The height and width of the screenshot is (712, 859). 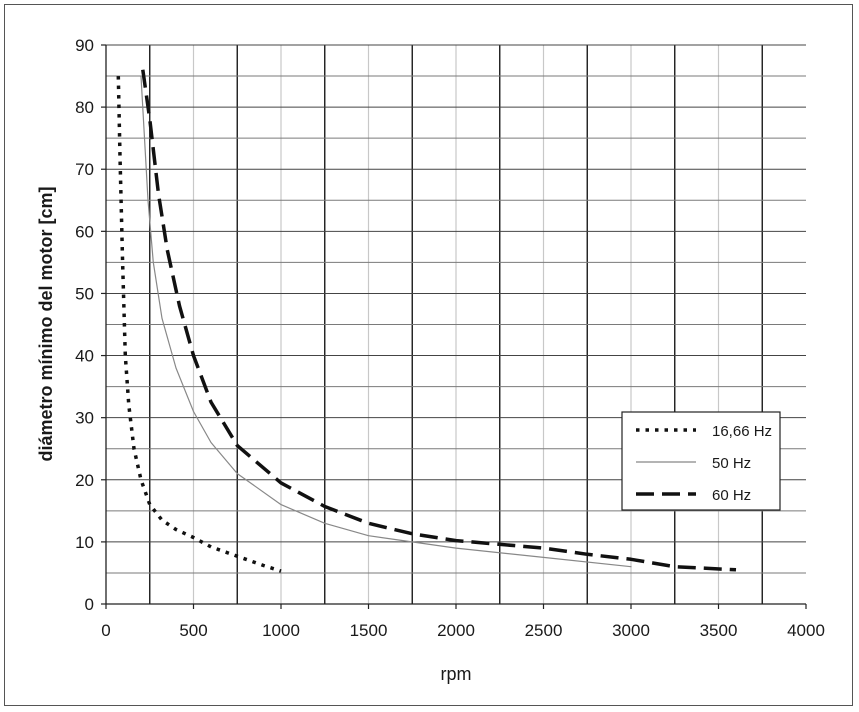 What do you see at coordinates (456, 674) in the screenshot?
I see `x-axis-title: rpm` at bounding box center [456, 674].